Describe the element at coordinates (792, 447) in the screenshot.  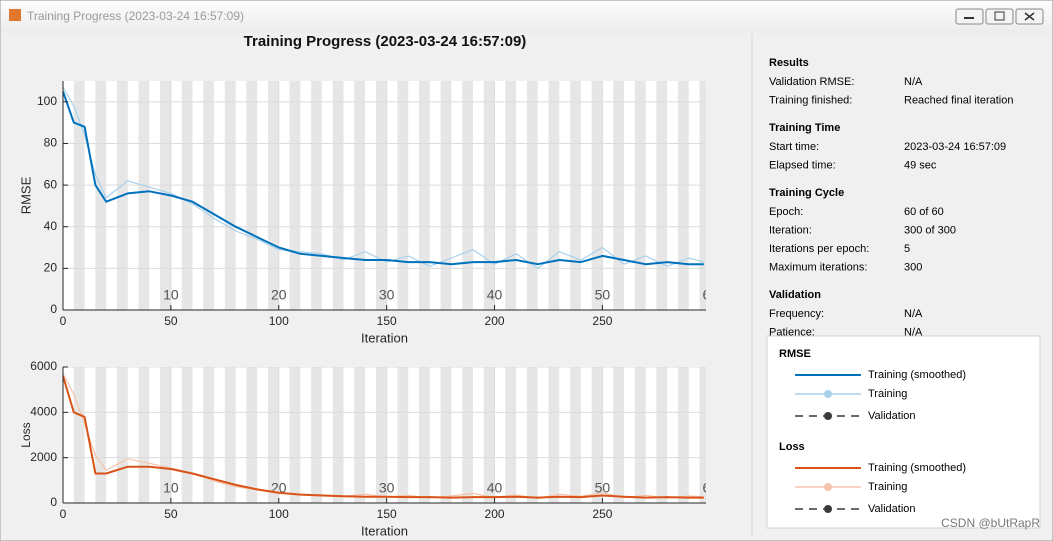
I see `legend-heading: Loss` at that location.